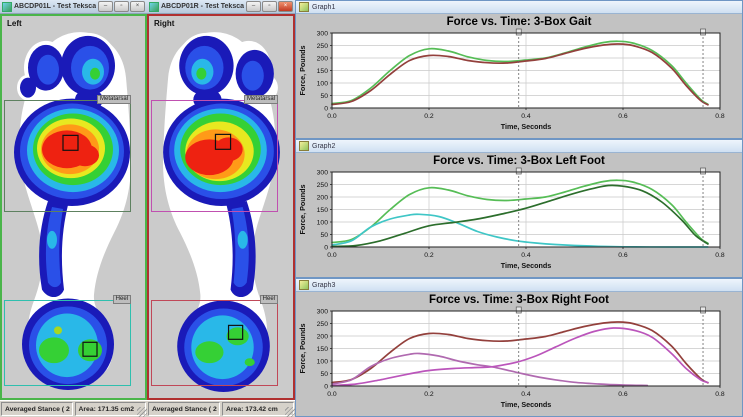 The width and height of the screenshot is (743, 417). I want to click on title-bar: ABCDP01R - Test Tekscan - P... – ▫ ×, so click(221, 7).